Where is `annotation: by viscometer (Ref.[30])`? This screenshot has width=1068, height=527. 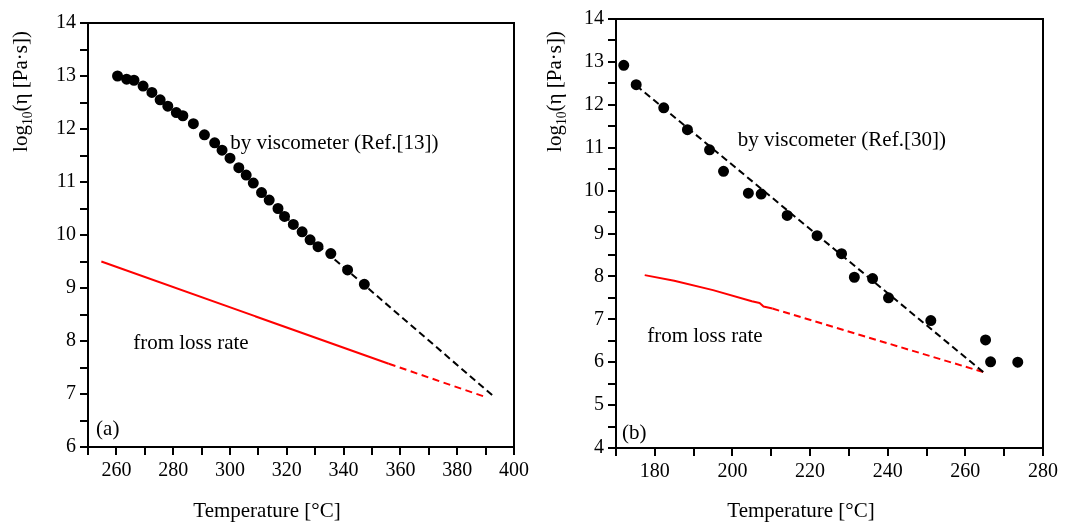
annotation: by viscometer (Ref.[30]) is located at coordinates (841, 139).